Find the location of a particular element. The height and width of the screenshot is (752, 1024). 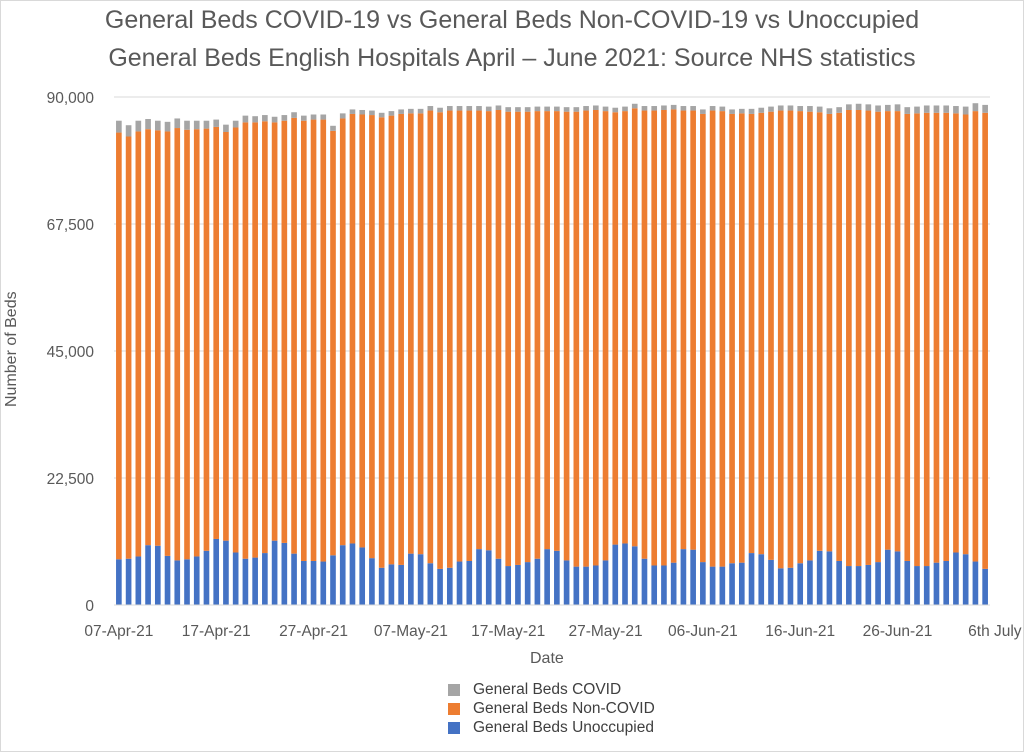

y-tick-label: 0 is located at coordinates (89, 606).